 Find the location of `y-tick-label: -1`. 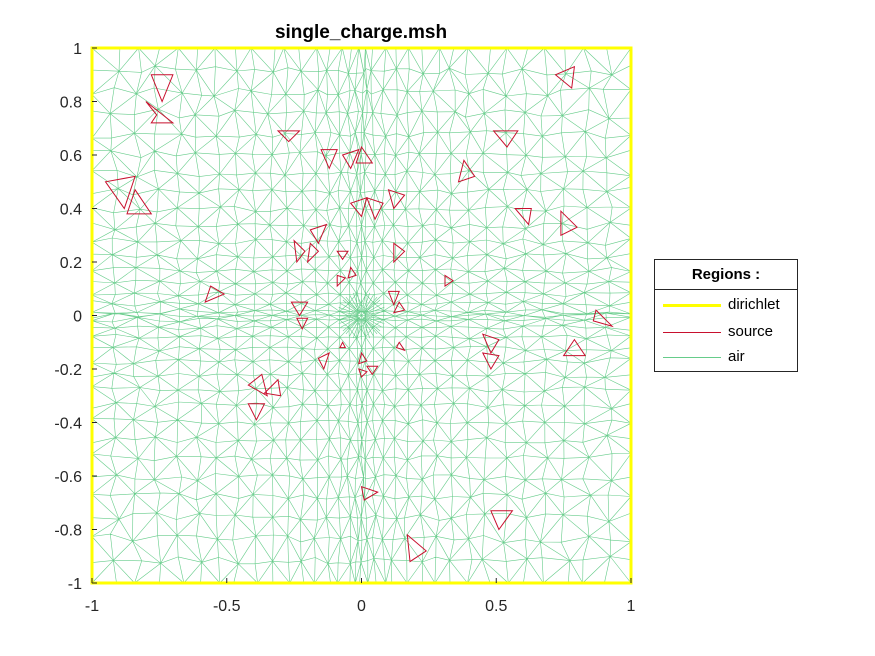

y-tick-label: -1 is located at coordinates (75, 584).